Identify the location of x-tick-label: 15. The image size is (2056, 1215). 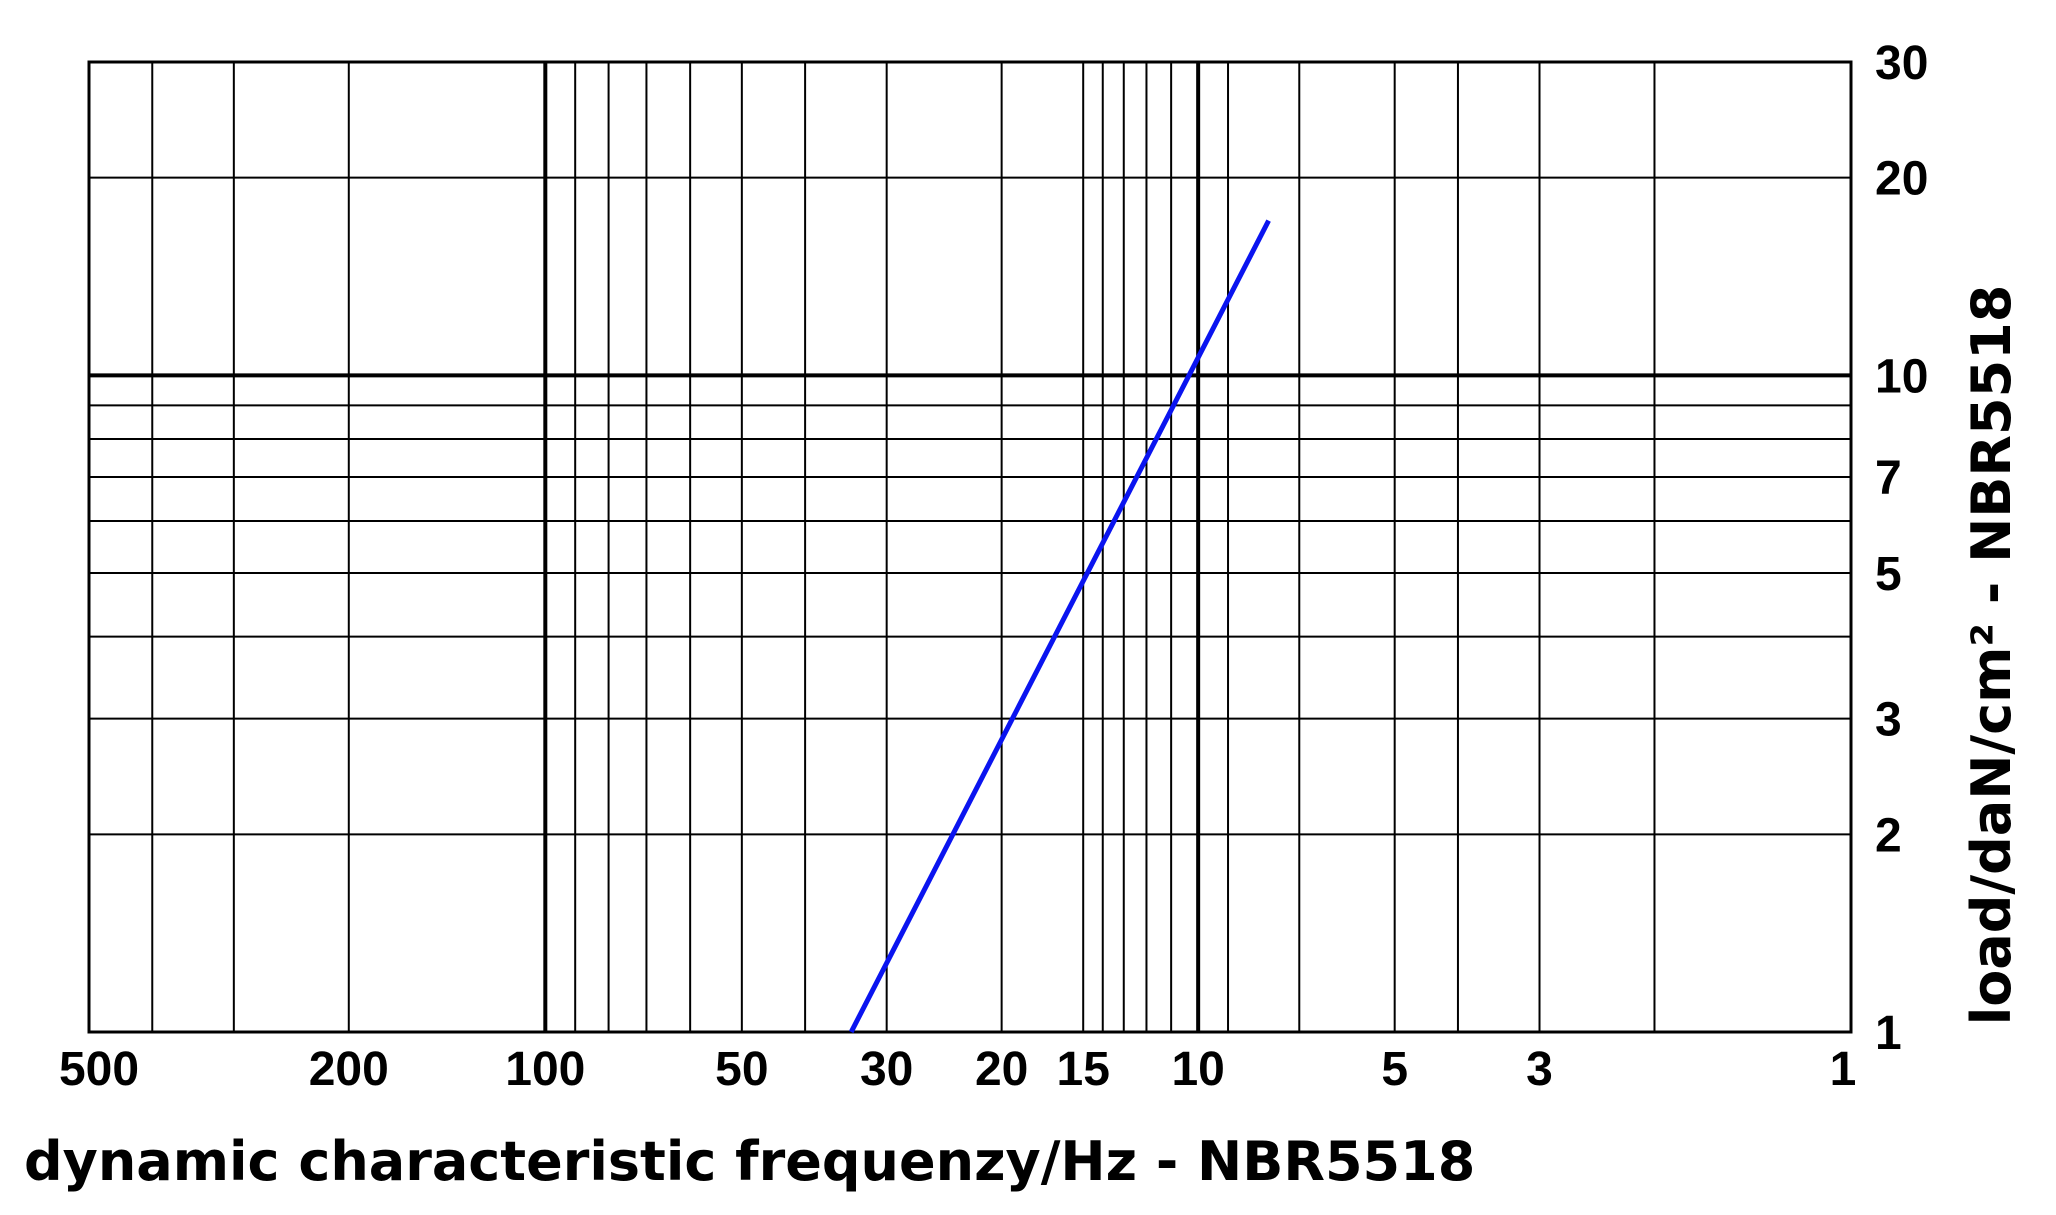
(1083, 1069).